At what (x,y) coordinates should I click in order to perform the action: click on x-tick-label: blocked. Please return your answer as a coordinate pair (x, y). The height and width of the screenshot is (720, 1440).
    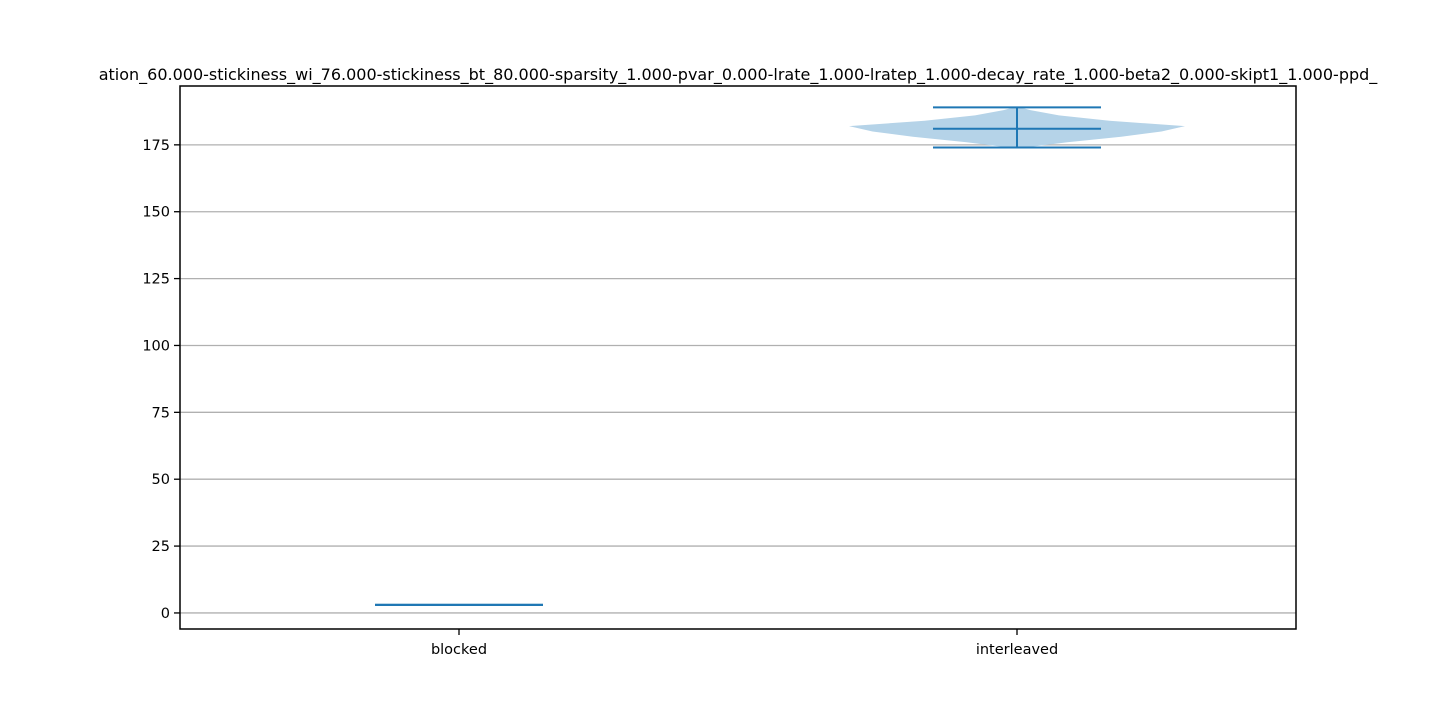
    Looking at the image, I should click on (459, 650).